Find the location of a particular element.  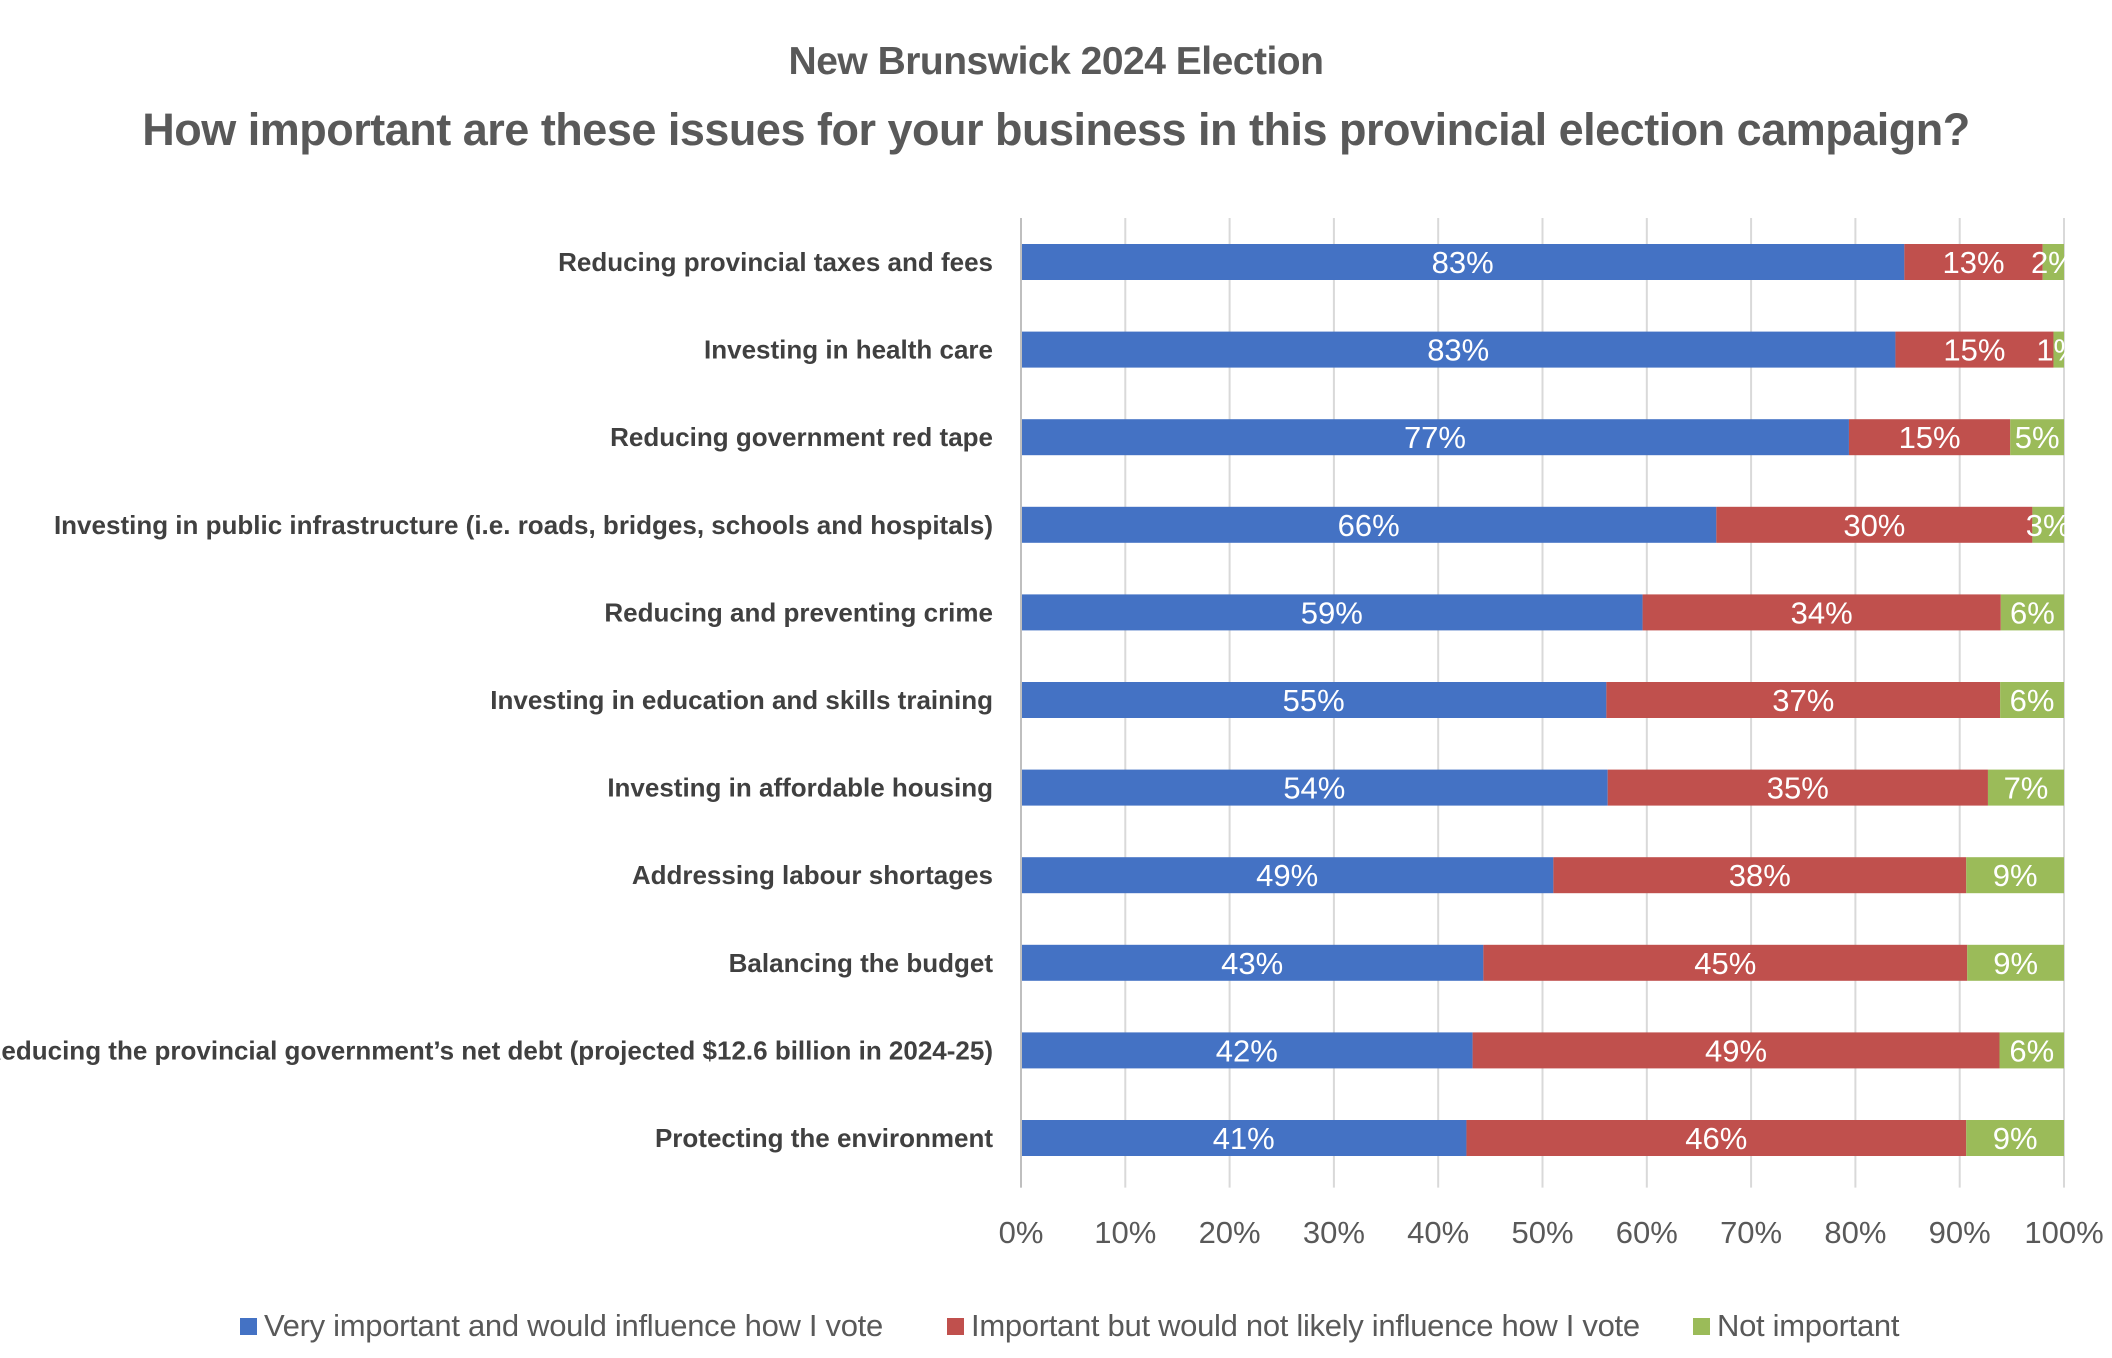

data-label: 37% is located at coordinates (1803, 700).